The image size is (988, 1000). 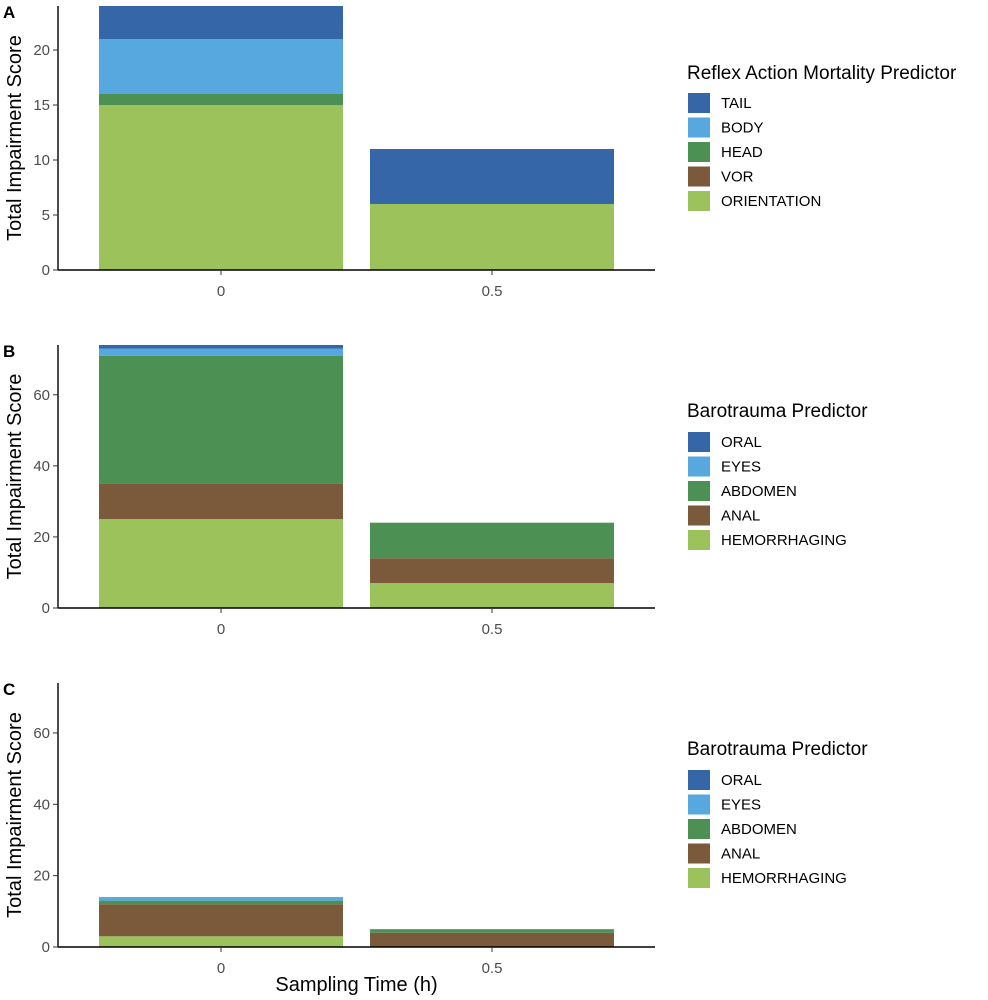 What do you see at coordinates (9, 12) in the screenshot?
I see `panel-letter: A` at bounding box center [9, 12].